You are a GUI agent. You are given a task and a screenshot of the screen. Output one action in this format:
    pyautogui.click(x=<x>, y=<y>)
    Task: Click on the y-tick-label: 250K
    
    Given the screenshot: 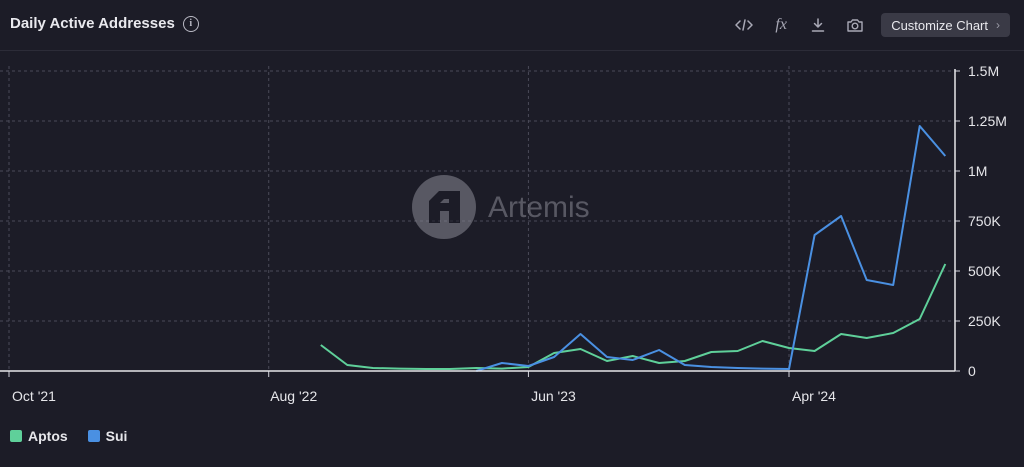 What is the action you would take?
    pyautogui.click(x=984, y=321)
    